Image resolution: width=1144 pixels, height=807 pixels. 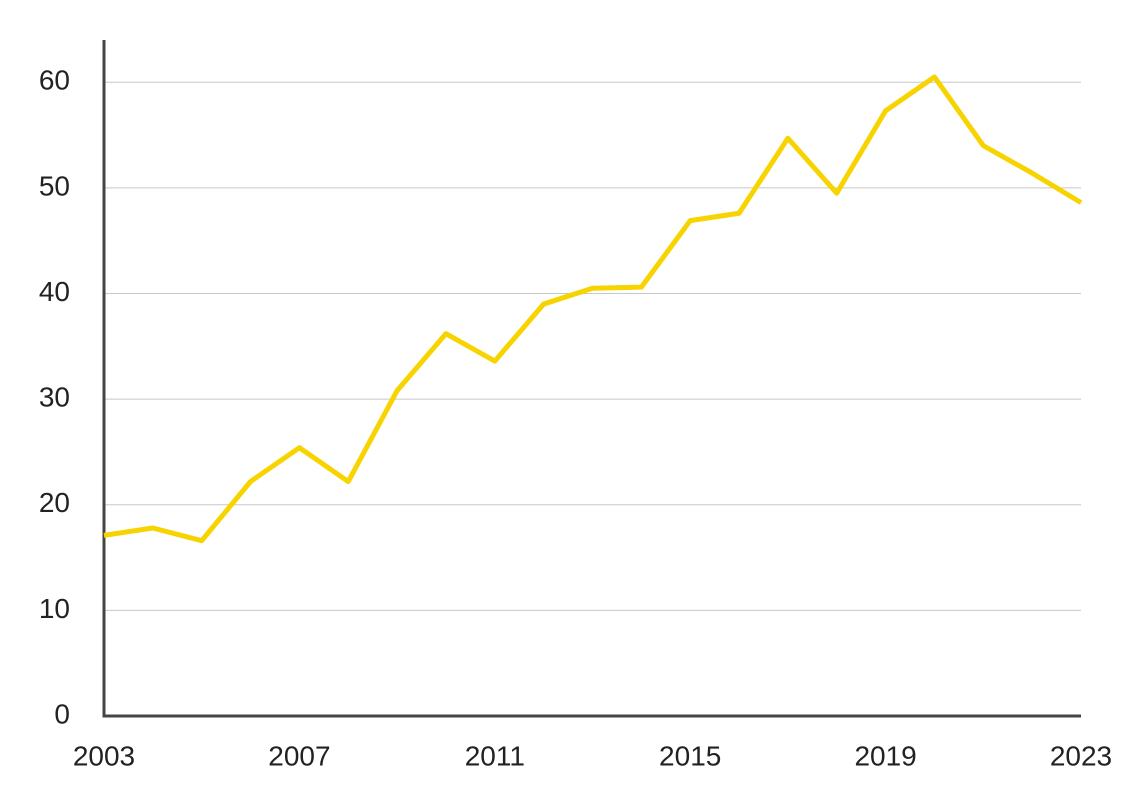 What do you see at coordinates (54, 291) in the screenshot?
I see `y-tick-label: 40` at bounding box center [54, 291].